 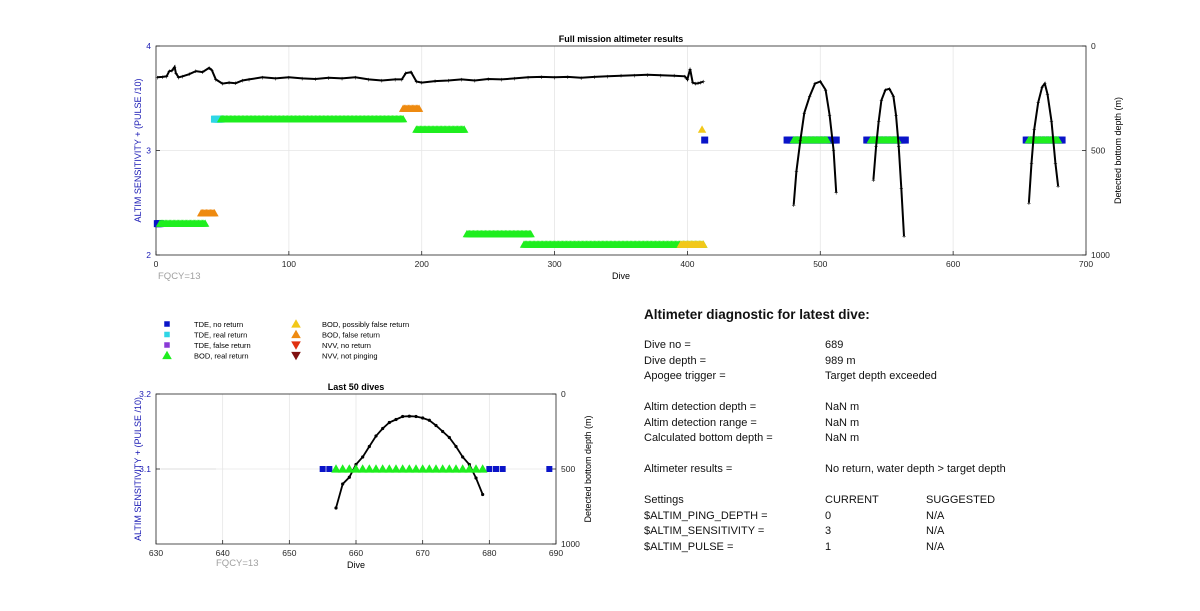 What do you see at coordinates (904, 501) in the screenshot?
I see `settings-header-row: Settings CURRENT SUGGESTED` at bounding box center [904, 501].